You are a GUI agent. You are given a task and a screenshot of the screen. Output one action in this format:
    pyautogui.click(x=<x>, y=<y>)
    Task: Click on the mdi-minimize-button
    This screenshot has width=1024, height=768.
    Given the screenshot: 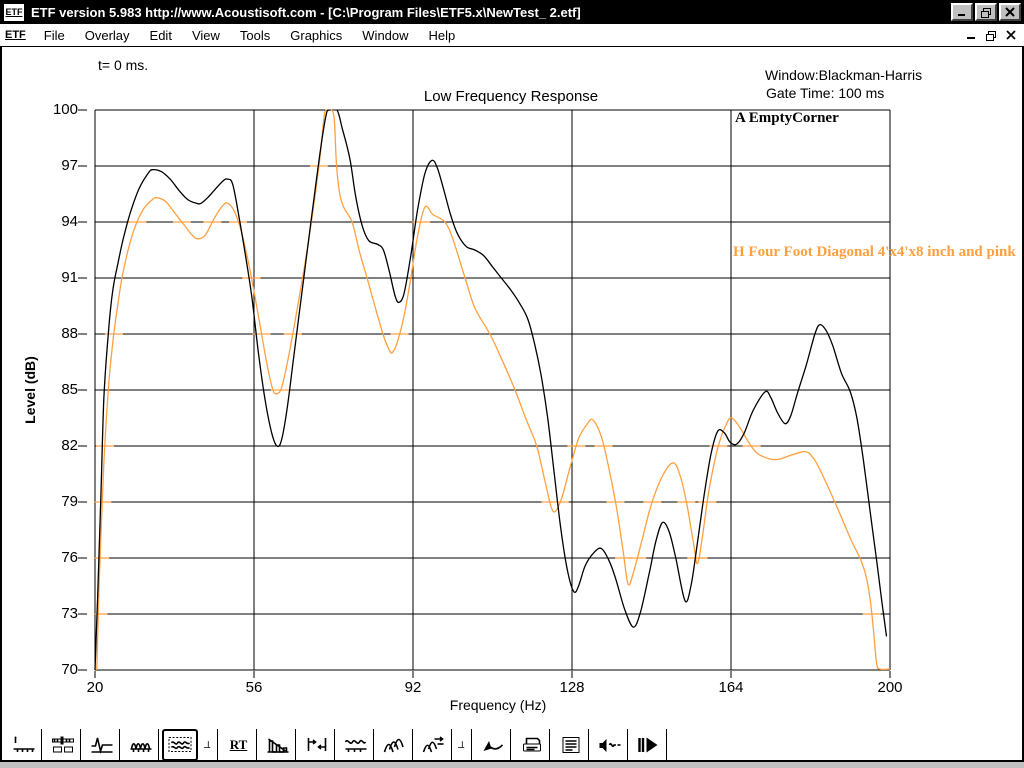 What is the action you would take?
    pyautogui.click(x=971, y=35)
    